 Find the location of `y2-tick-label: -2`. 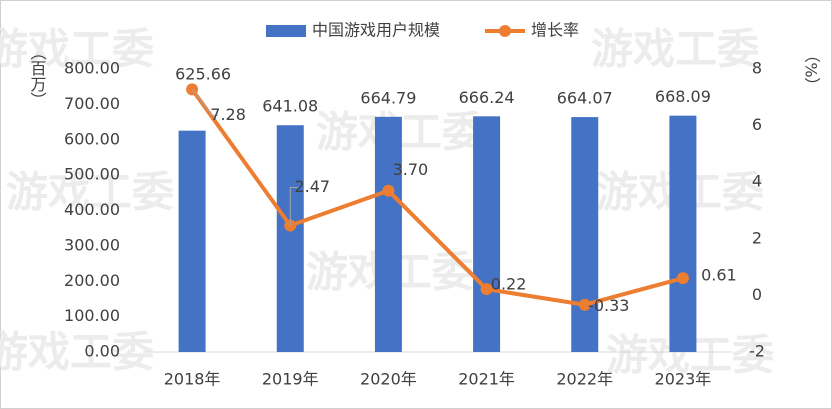

y2-tick-label: -2 is located at coordinates (757, 351).